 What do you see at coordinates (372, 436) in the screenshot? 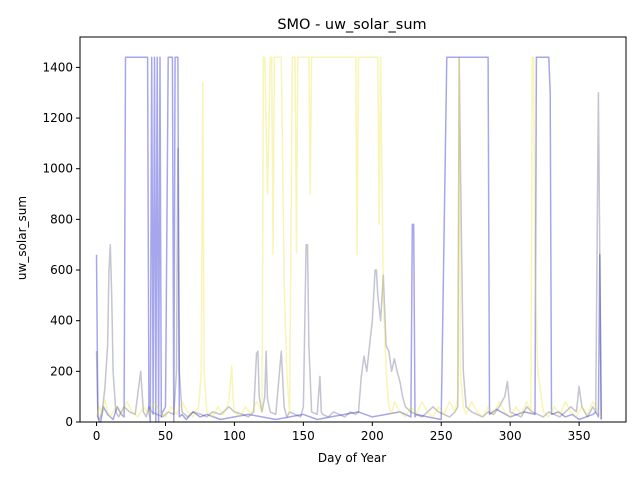
I see `x-tick-label: 200` at bounding box center [372, 436].